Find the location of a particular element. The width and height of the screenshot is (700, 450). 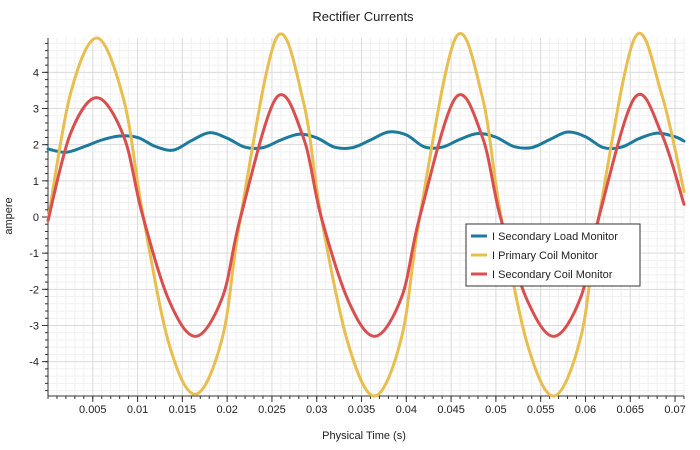

y-tick-label: 3 is located at coordinates (36, 110).